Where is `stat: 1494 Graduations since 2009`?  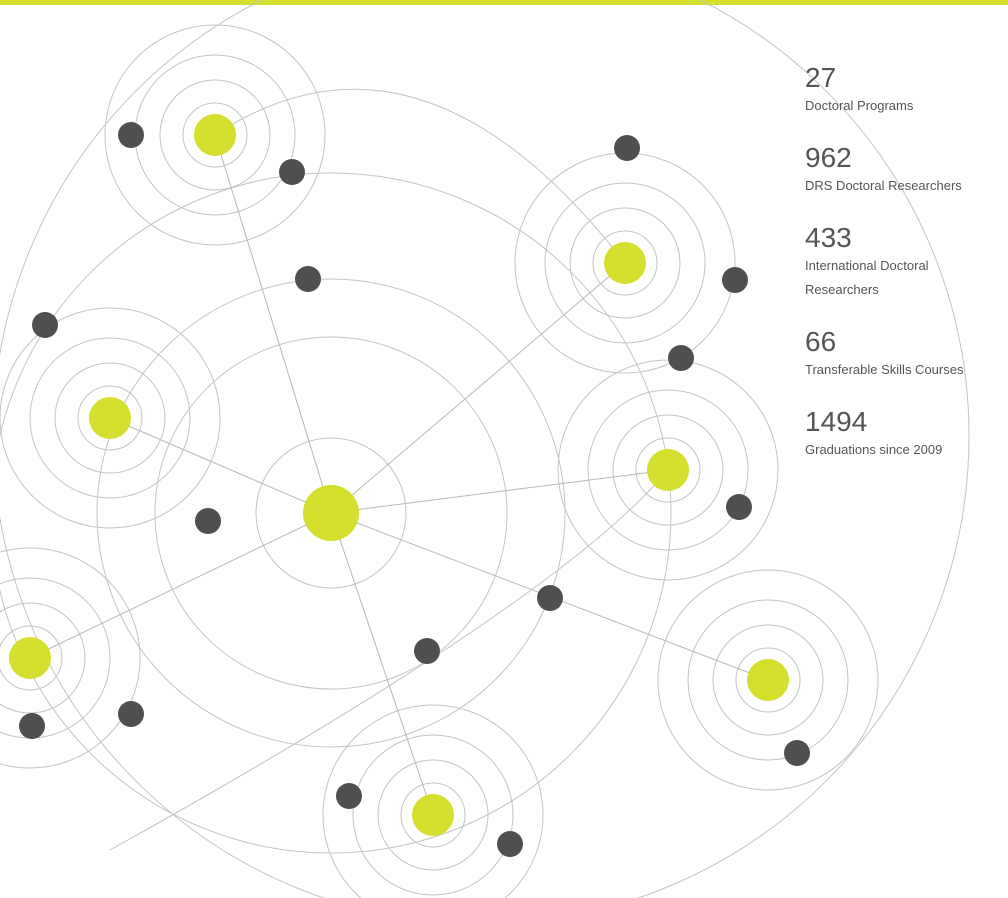
stat: 1494 Graduations since 2009 is located at coordinates (905, 434).